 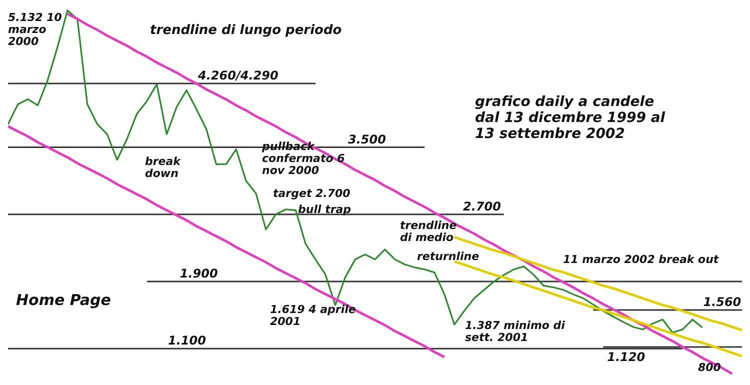 I want to click on annotation: 800, so click(x=710, y=367).